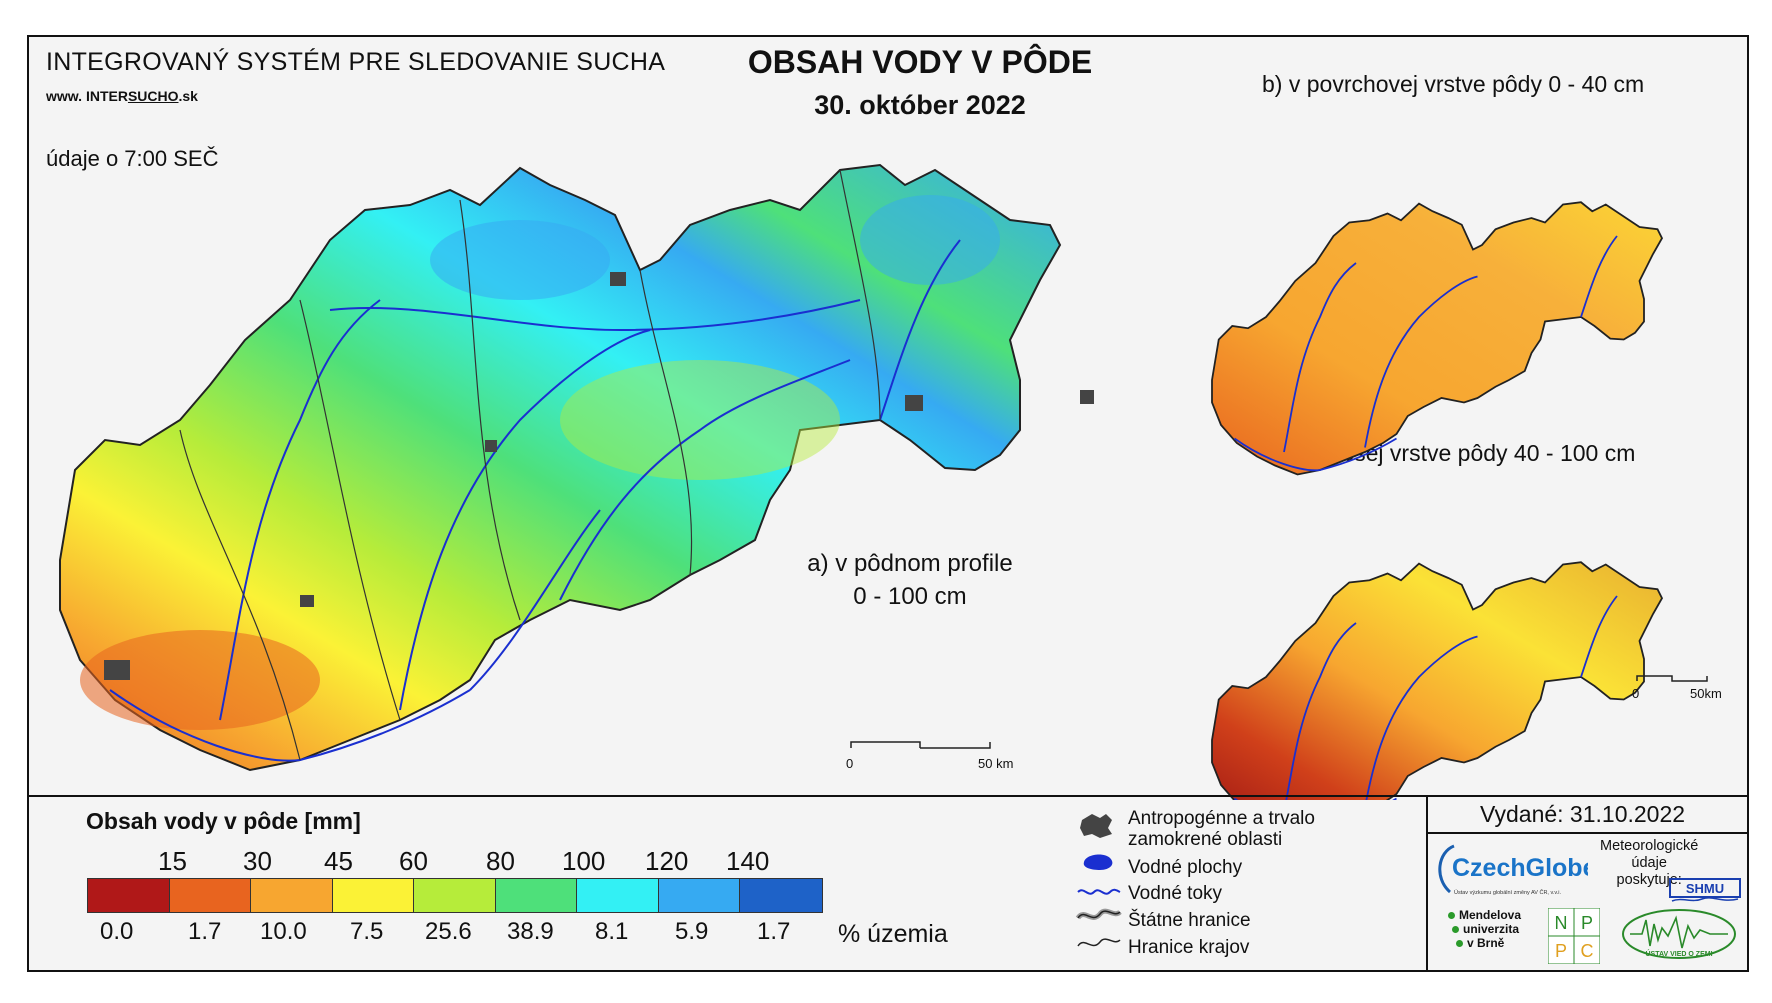 The image size is (1772, 1003). What do you see at coordinates (1185, 867) in the screenshot?
I see `legend-water-bodies-label: Vodné plochy` at bounding box center [1185, 867].